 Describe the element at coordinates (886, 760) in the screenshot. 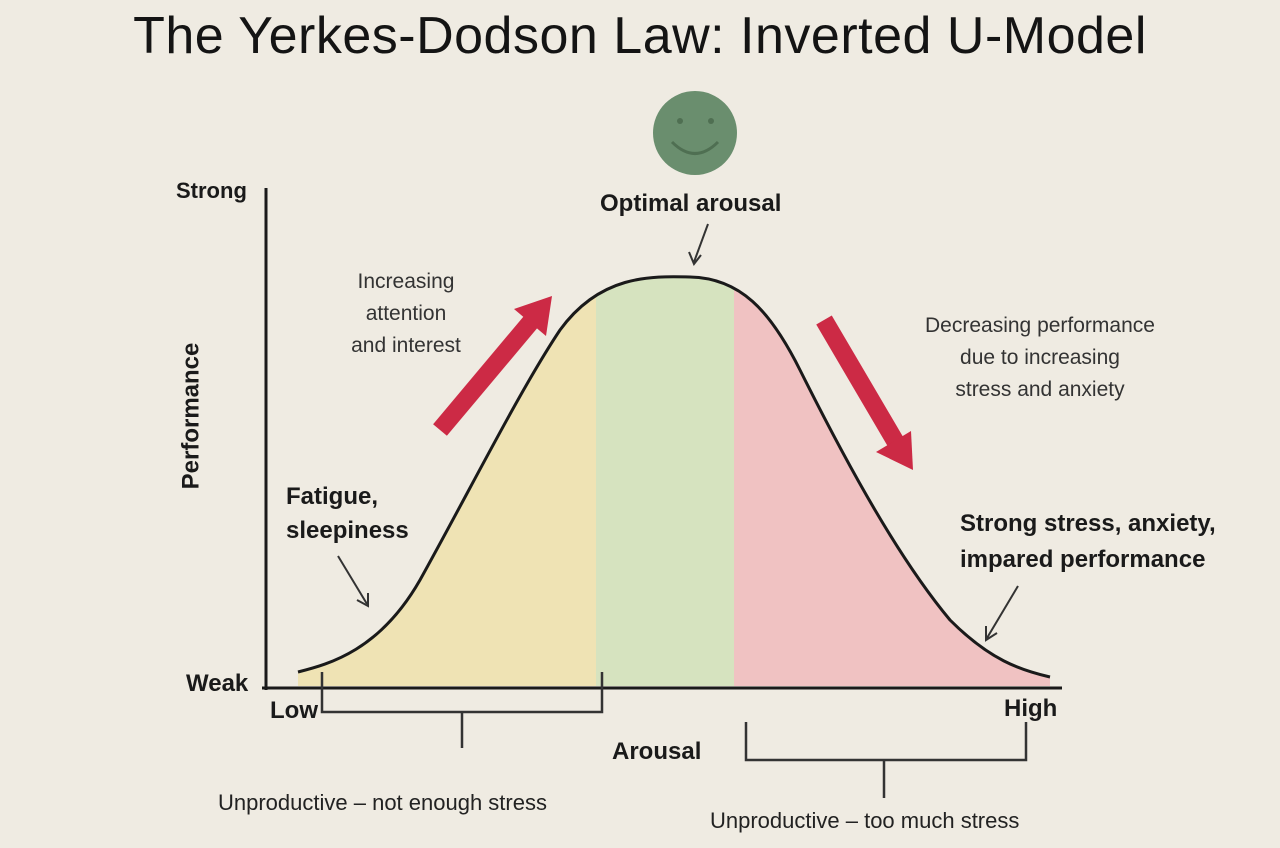

I see `brace-high` at that location.